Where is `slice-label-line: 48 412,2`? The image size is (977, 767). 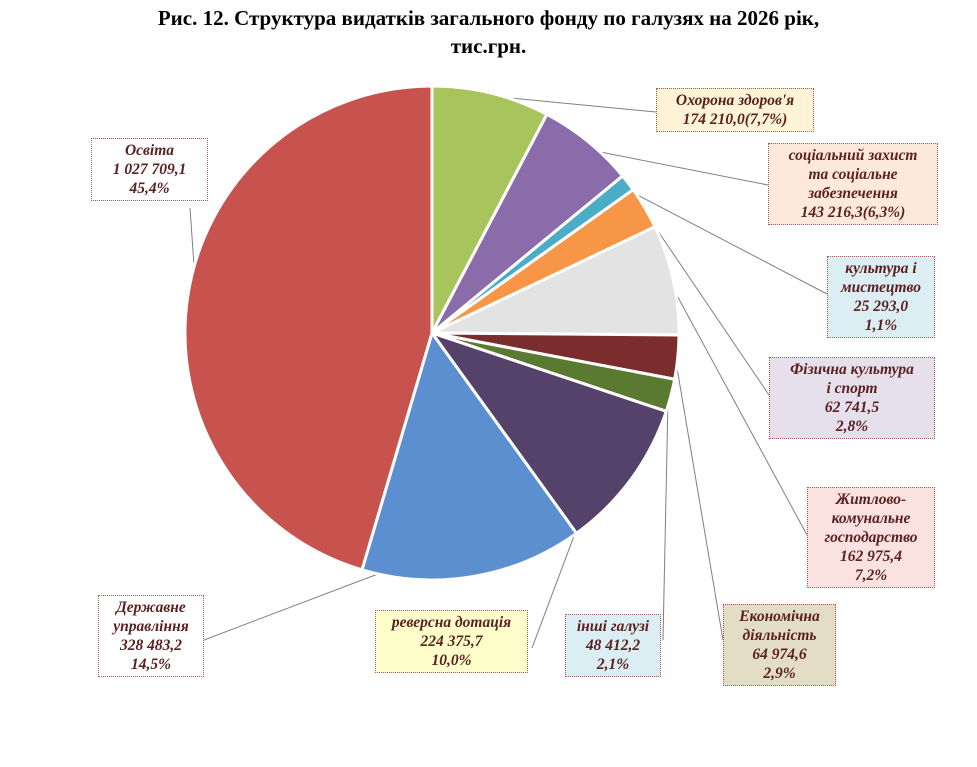 slice-label-line: 48 412,2 is located at coordinates (613, 645).